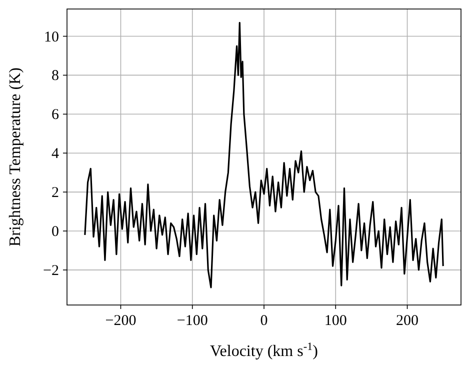 The image size is (474, 366). I want to click on y-tick-label: 10, so click(51, 37).